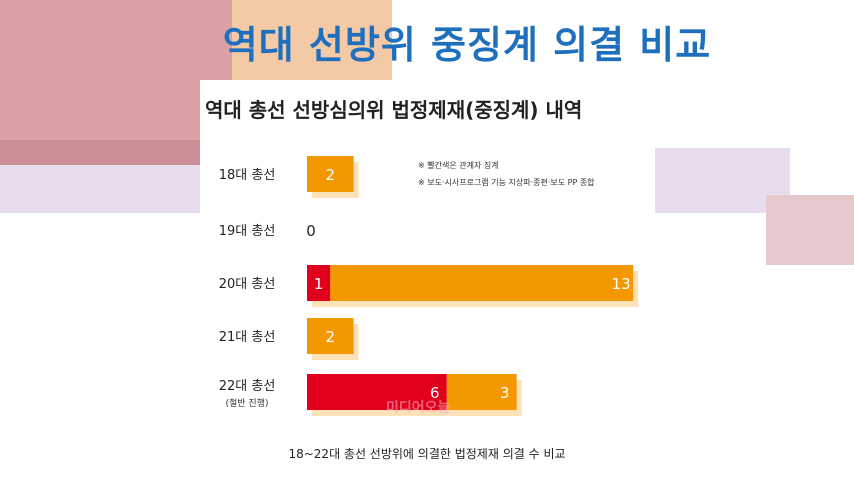  Describe the element at coordinates (247, 386) in the screenshot. I see `category-label: 22대 총선` at that location.